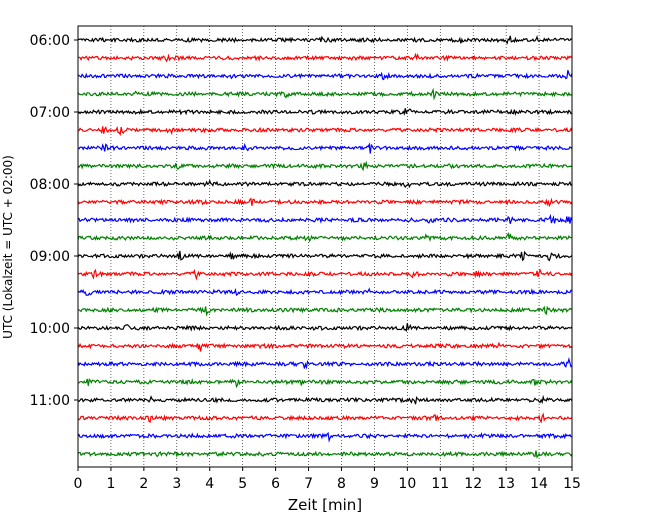  I want to click on y-tick-label: 09:00, so click(50, 257).